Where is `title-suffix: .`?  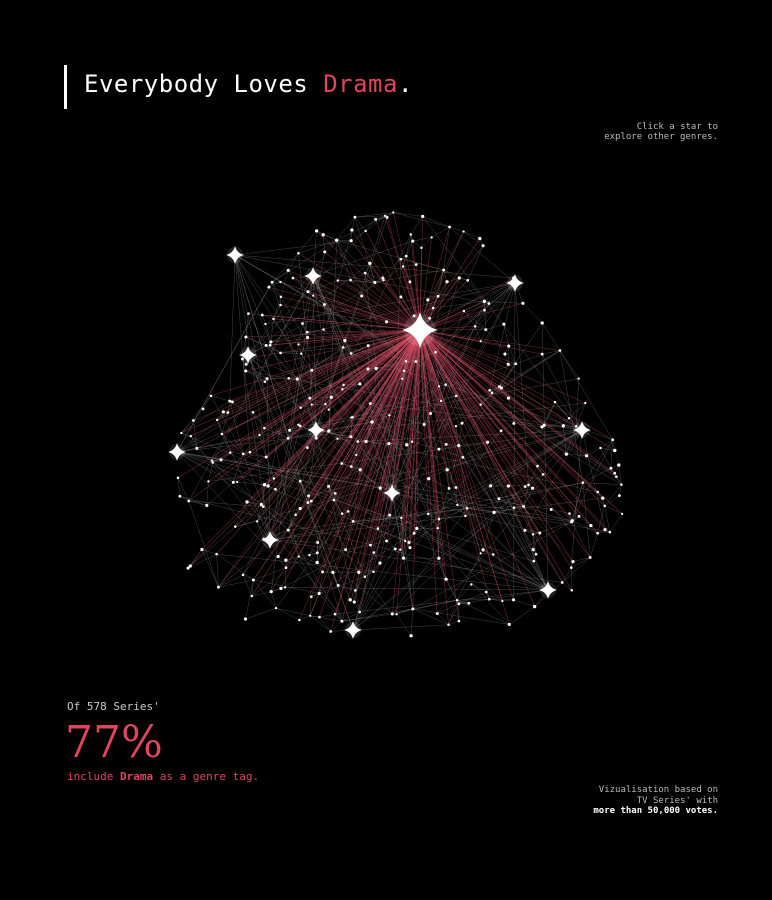 title-suffix: . is located at coordinates (405, 84).